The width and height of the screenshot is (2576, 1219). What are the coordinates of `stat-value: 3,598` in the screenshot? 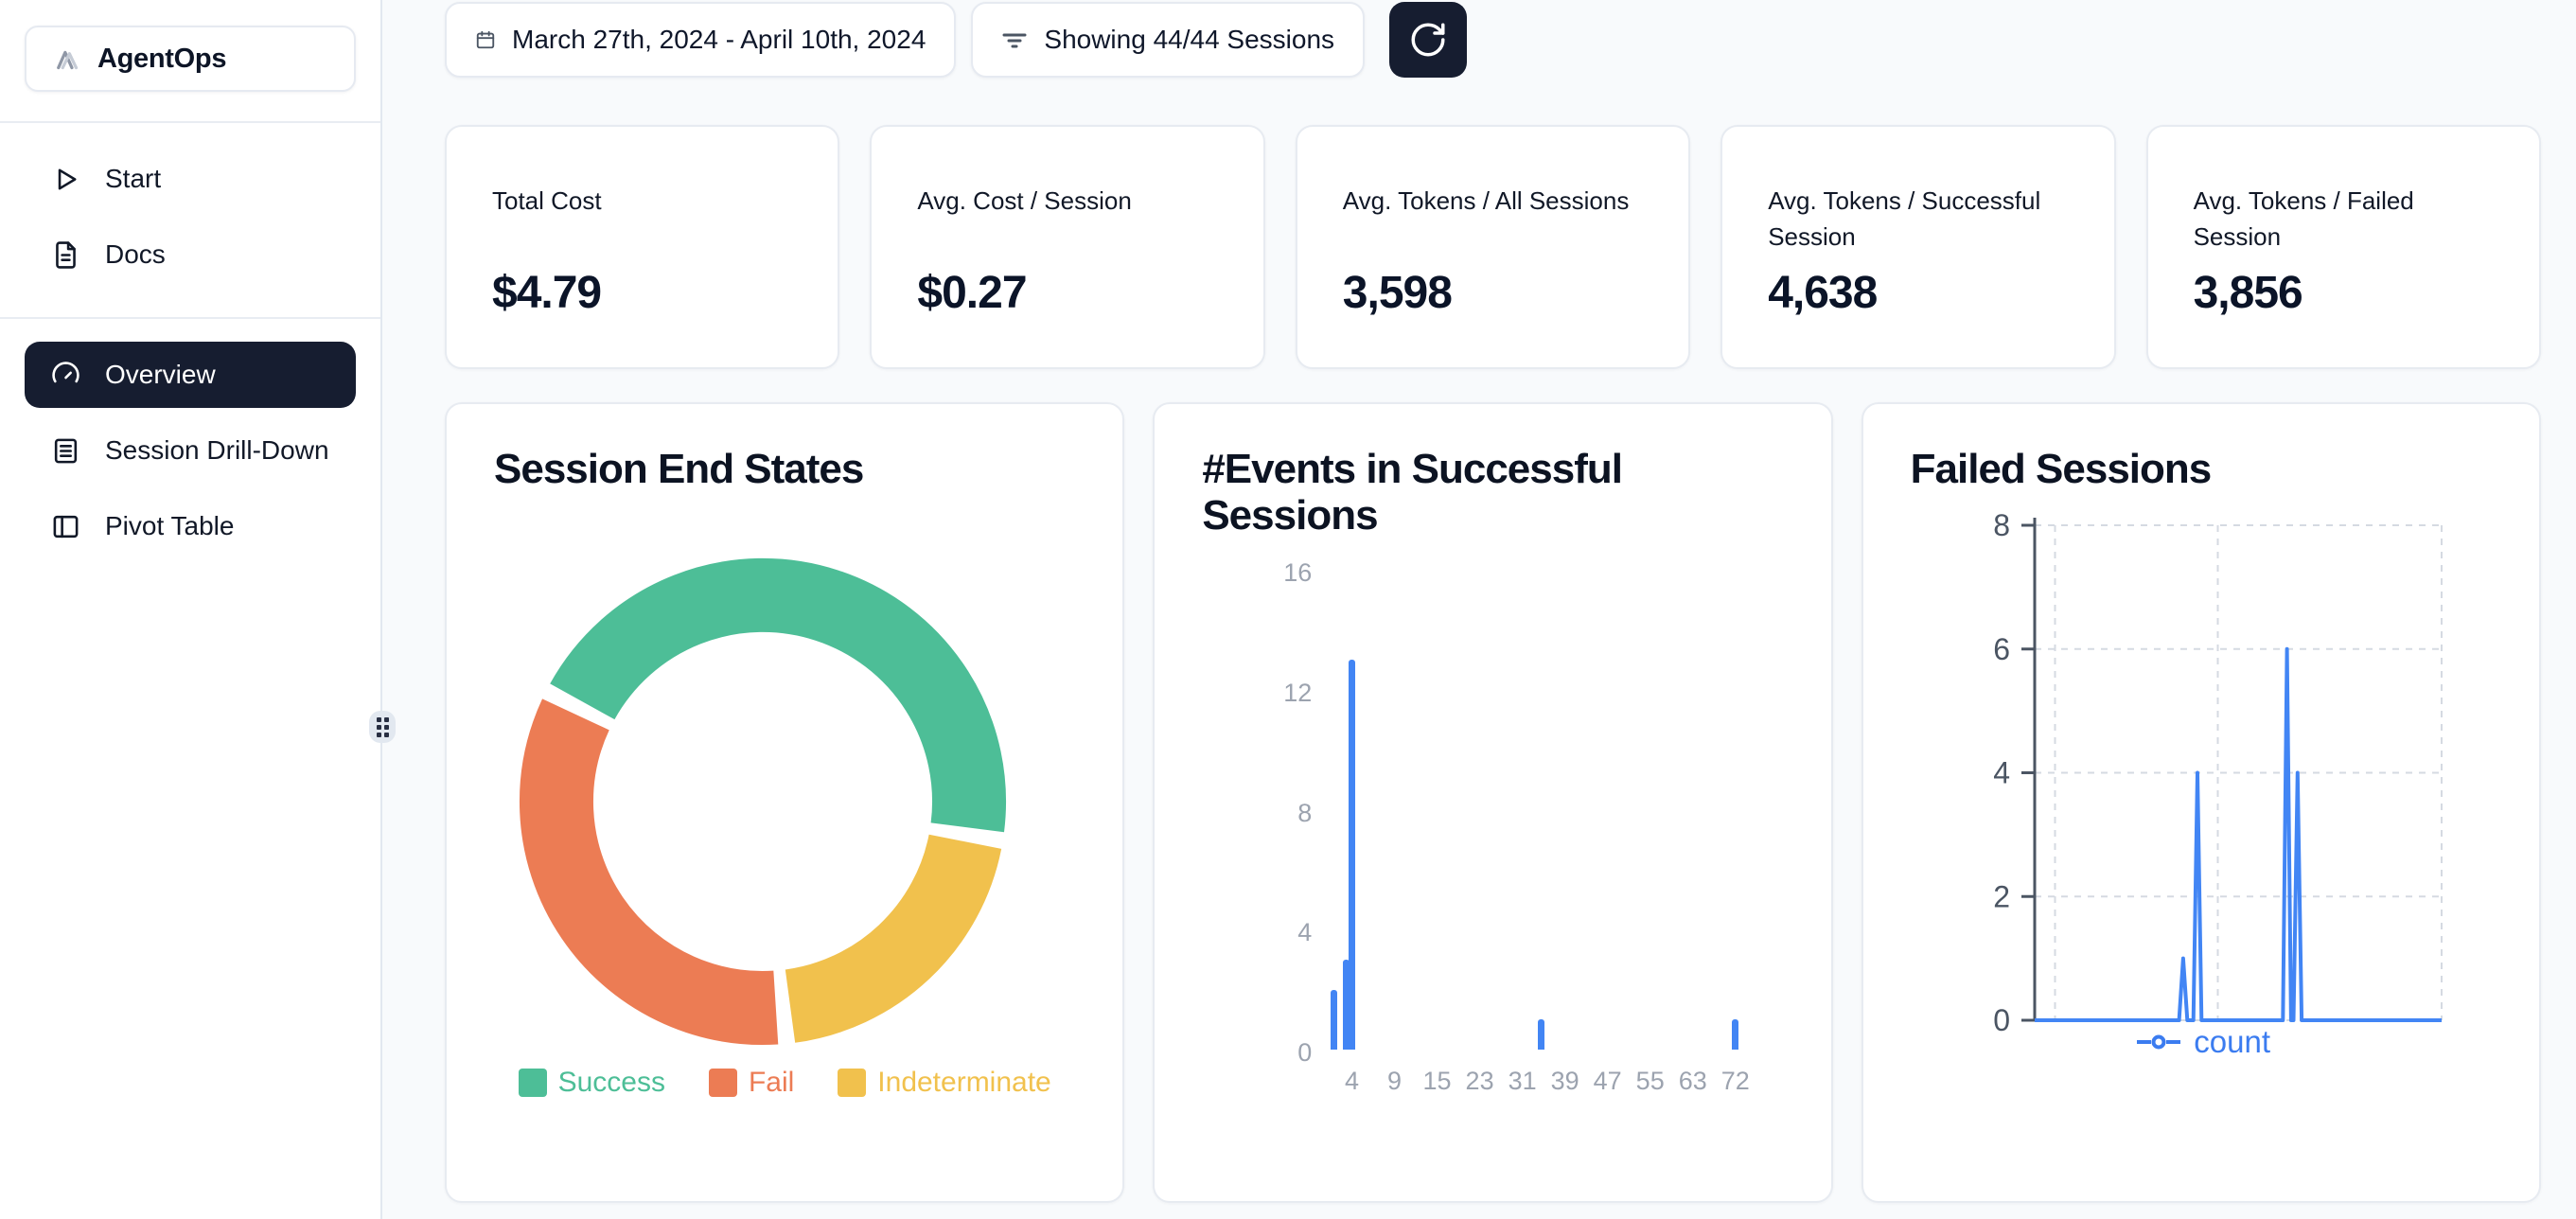 It's located at (1397, 293).